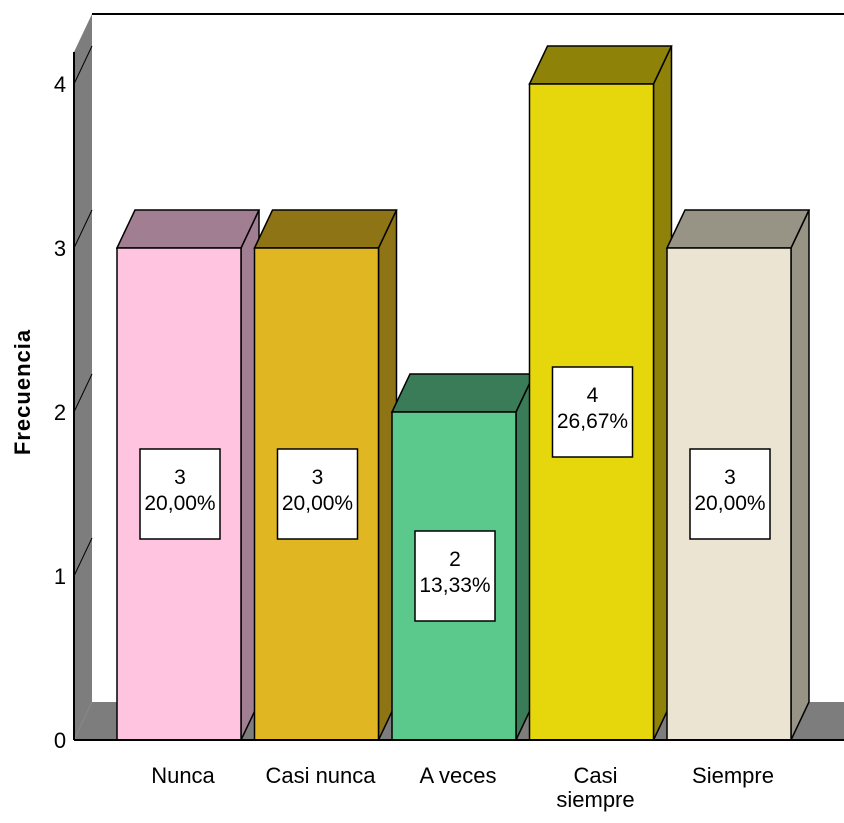  I want to click on data-label: 2 13,33%, so click(455, 576).